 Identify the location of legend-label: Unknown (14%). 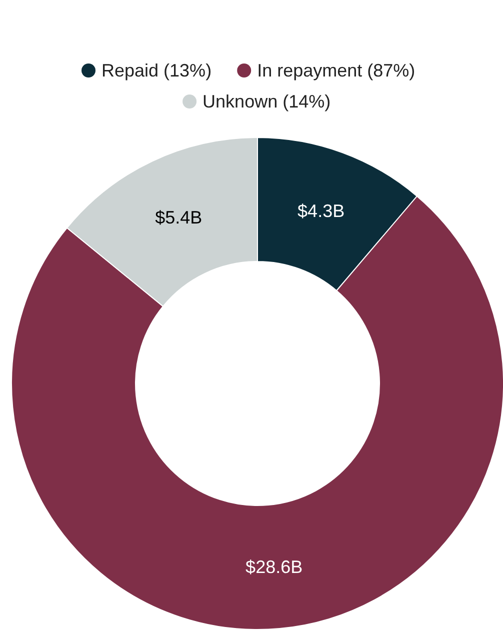
(266, 102).